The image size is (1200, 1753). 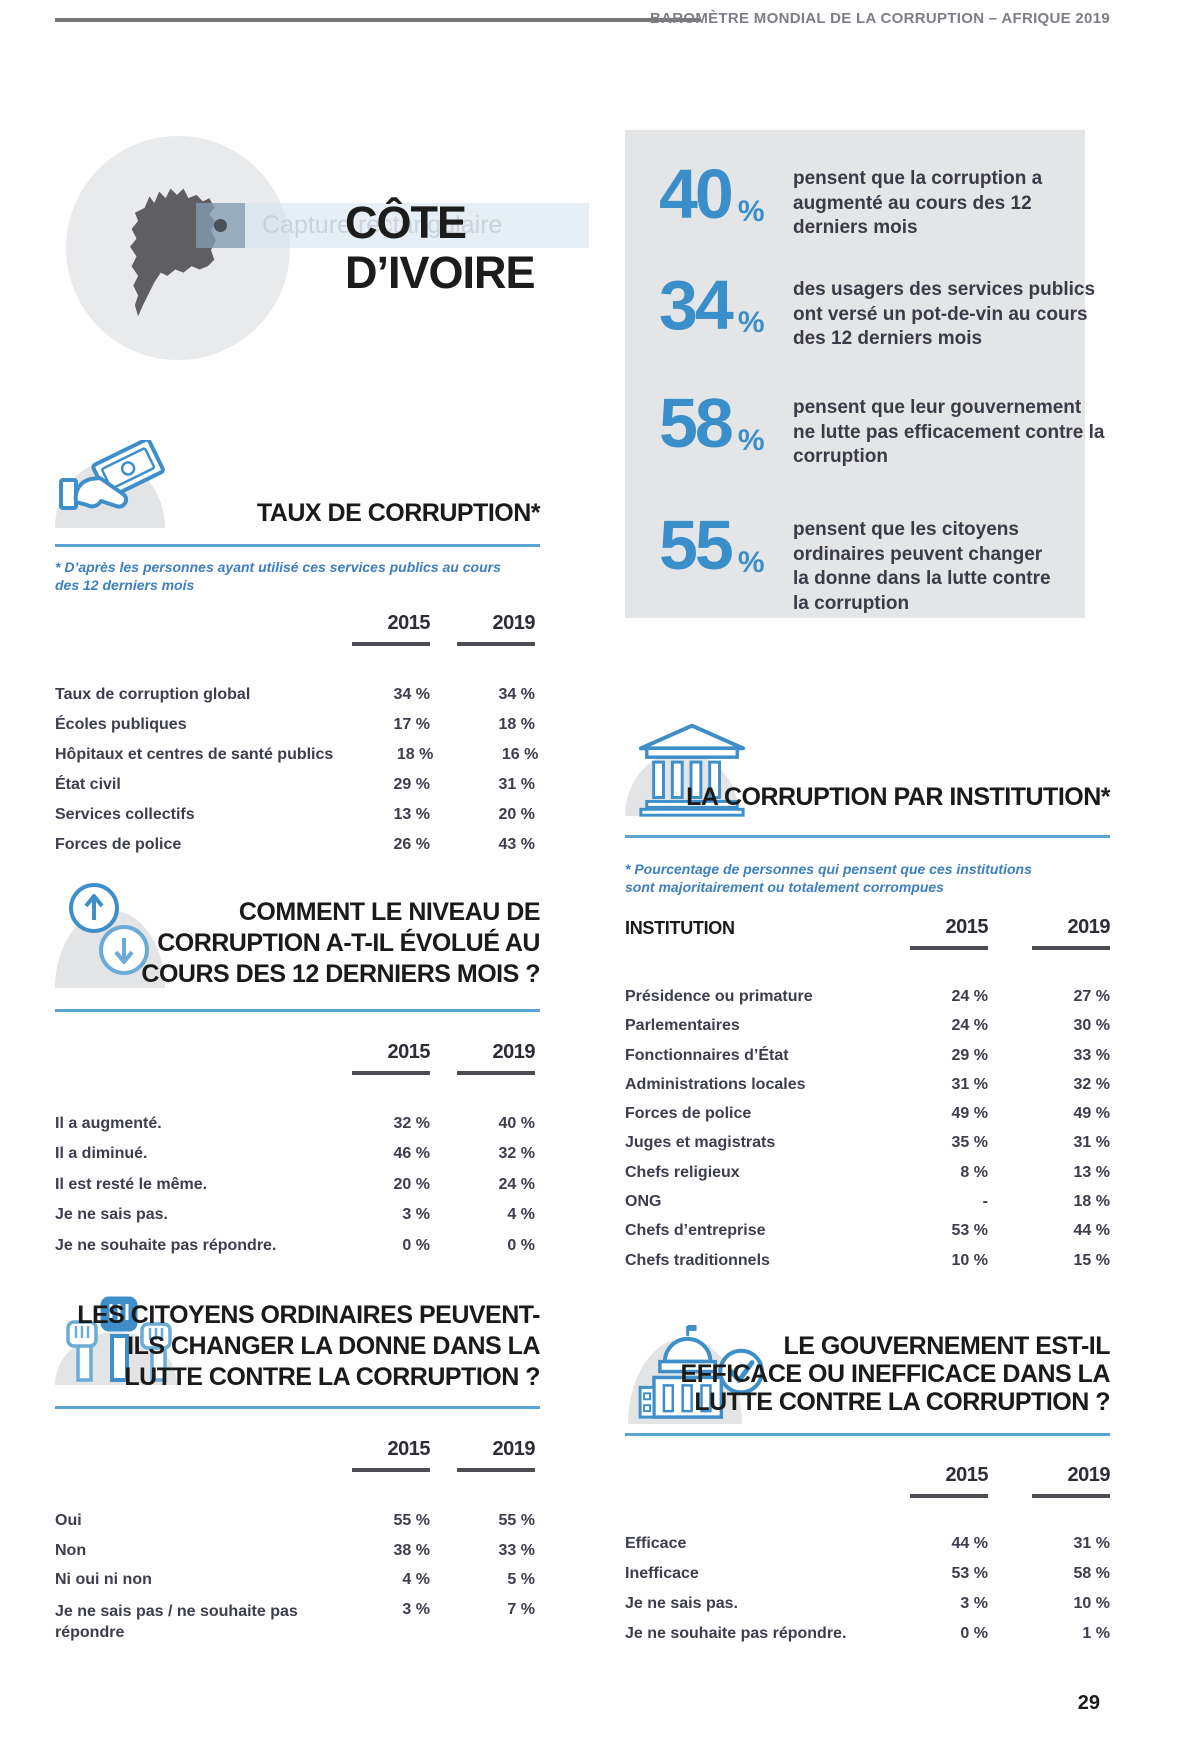 What do you see at coordinates (867, 1061) in the screenshot?
I see `table-row: Fonctionnaires d’État 29 % 33 %` at bounding box center [867, 1061].